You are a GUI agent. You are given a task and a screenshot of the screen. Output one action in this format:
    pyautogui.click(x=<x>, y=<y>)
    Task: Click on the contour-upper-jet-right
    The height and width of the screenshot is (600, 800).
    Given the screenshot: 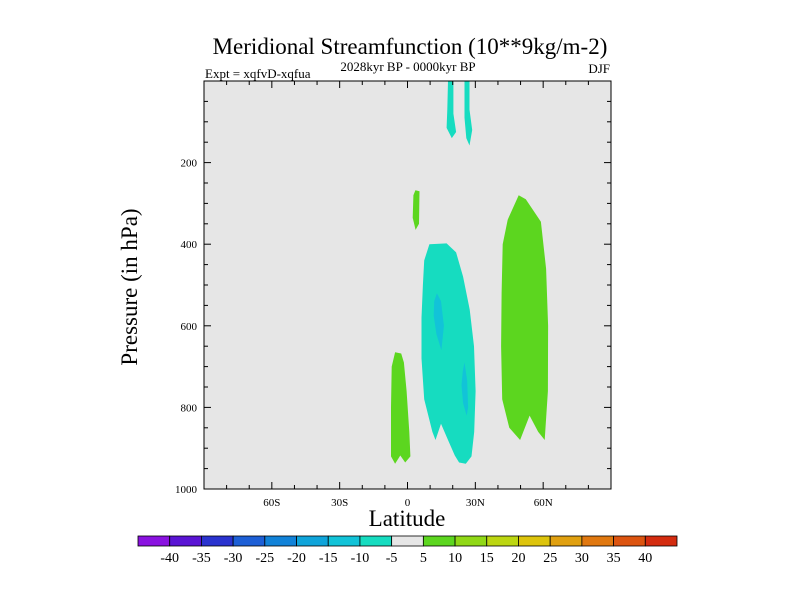 What is the action you would take?
    pyautogui.click(x=468, y=113)
    